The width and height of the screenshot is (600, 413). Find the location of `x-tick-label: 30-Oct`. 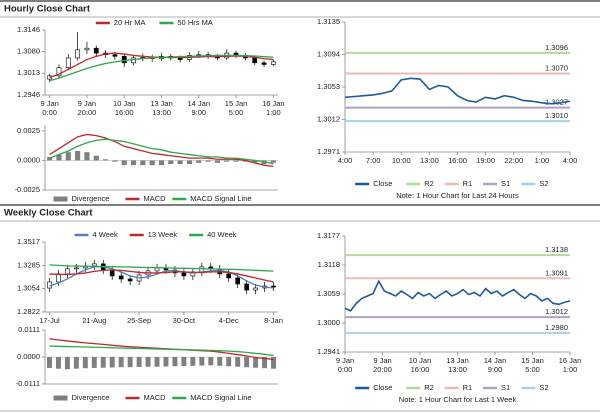

x-tick-label: 30-Oct is located at coordinates (184, 320).